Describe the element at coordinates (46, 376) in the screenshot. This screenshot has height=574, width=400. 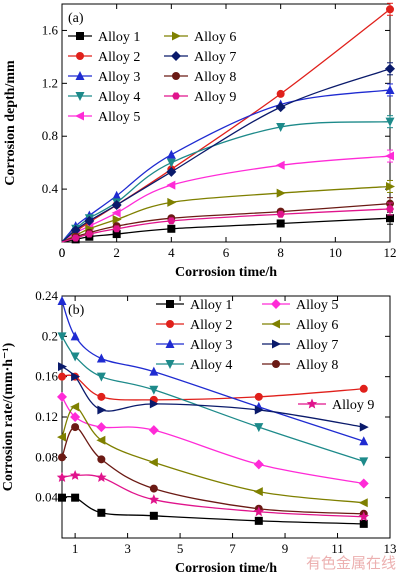
I see `y-tick-label: 0.16` at that location.